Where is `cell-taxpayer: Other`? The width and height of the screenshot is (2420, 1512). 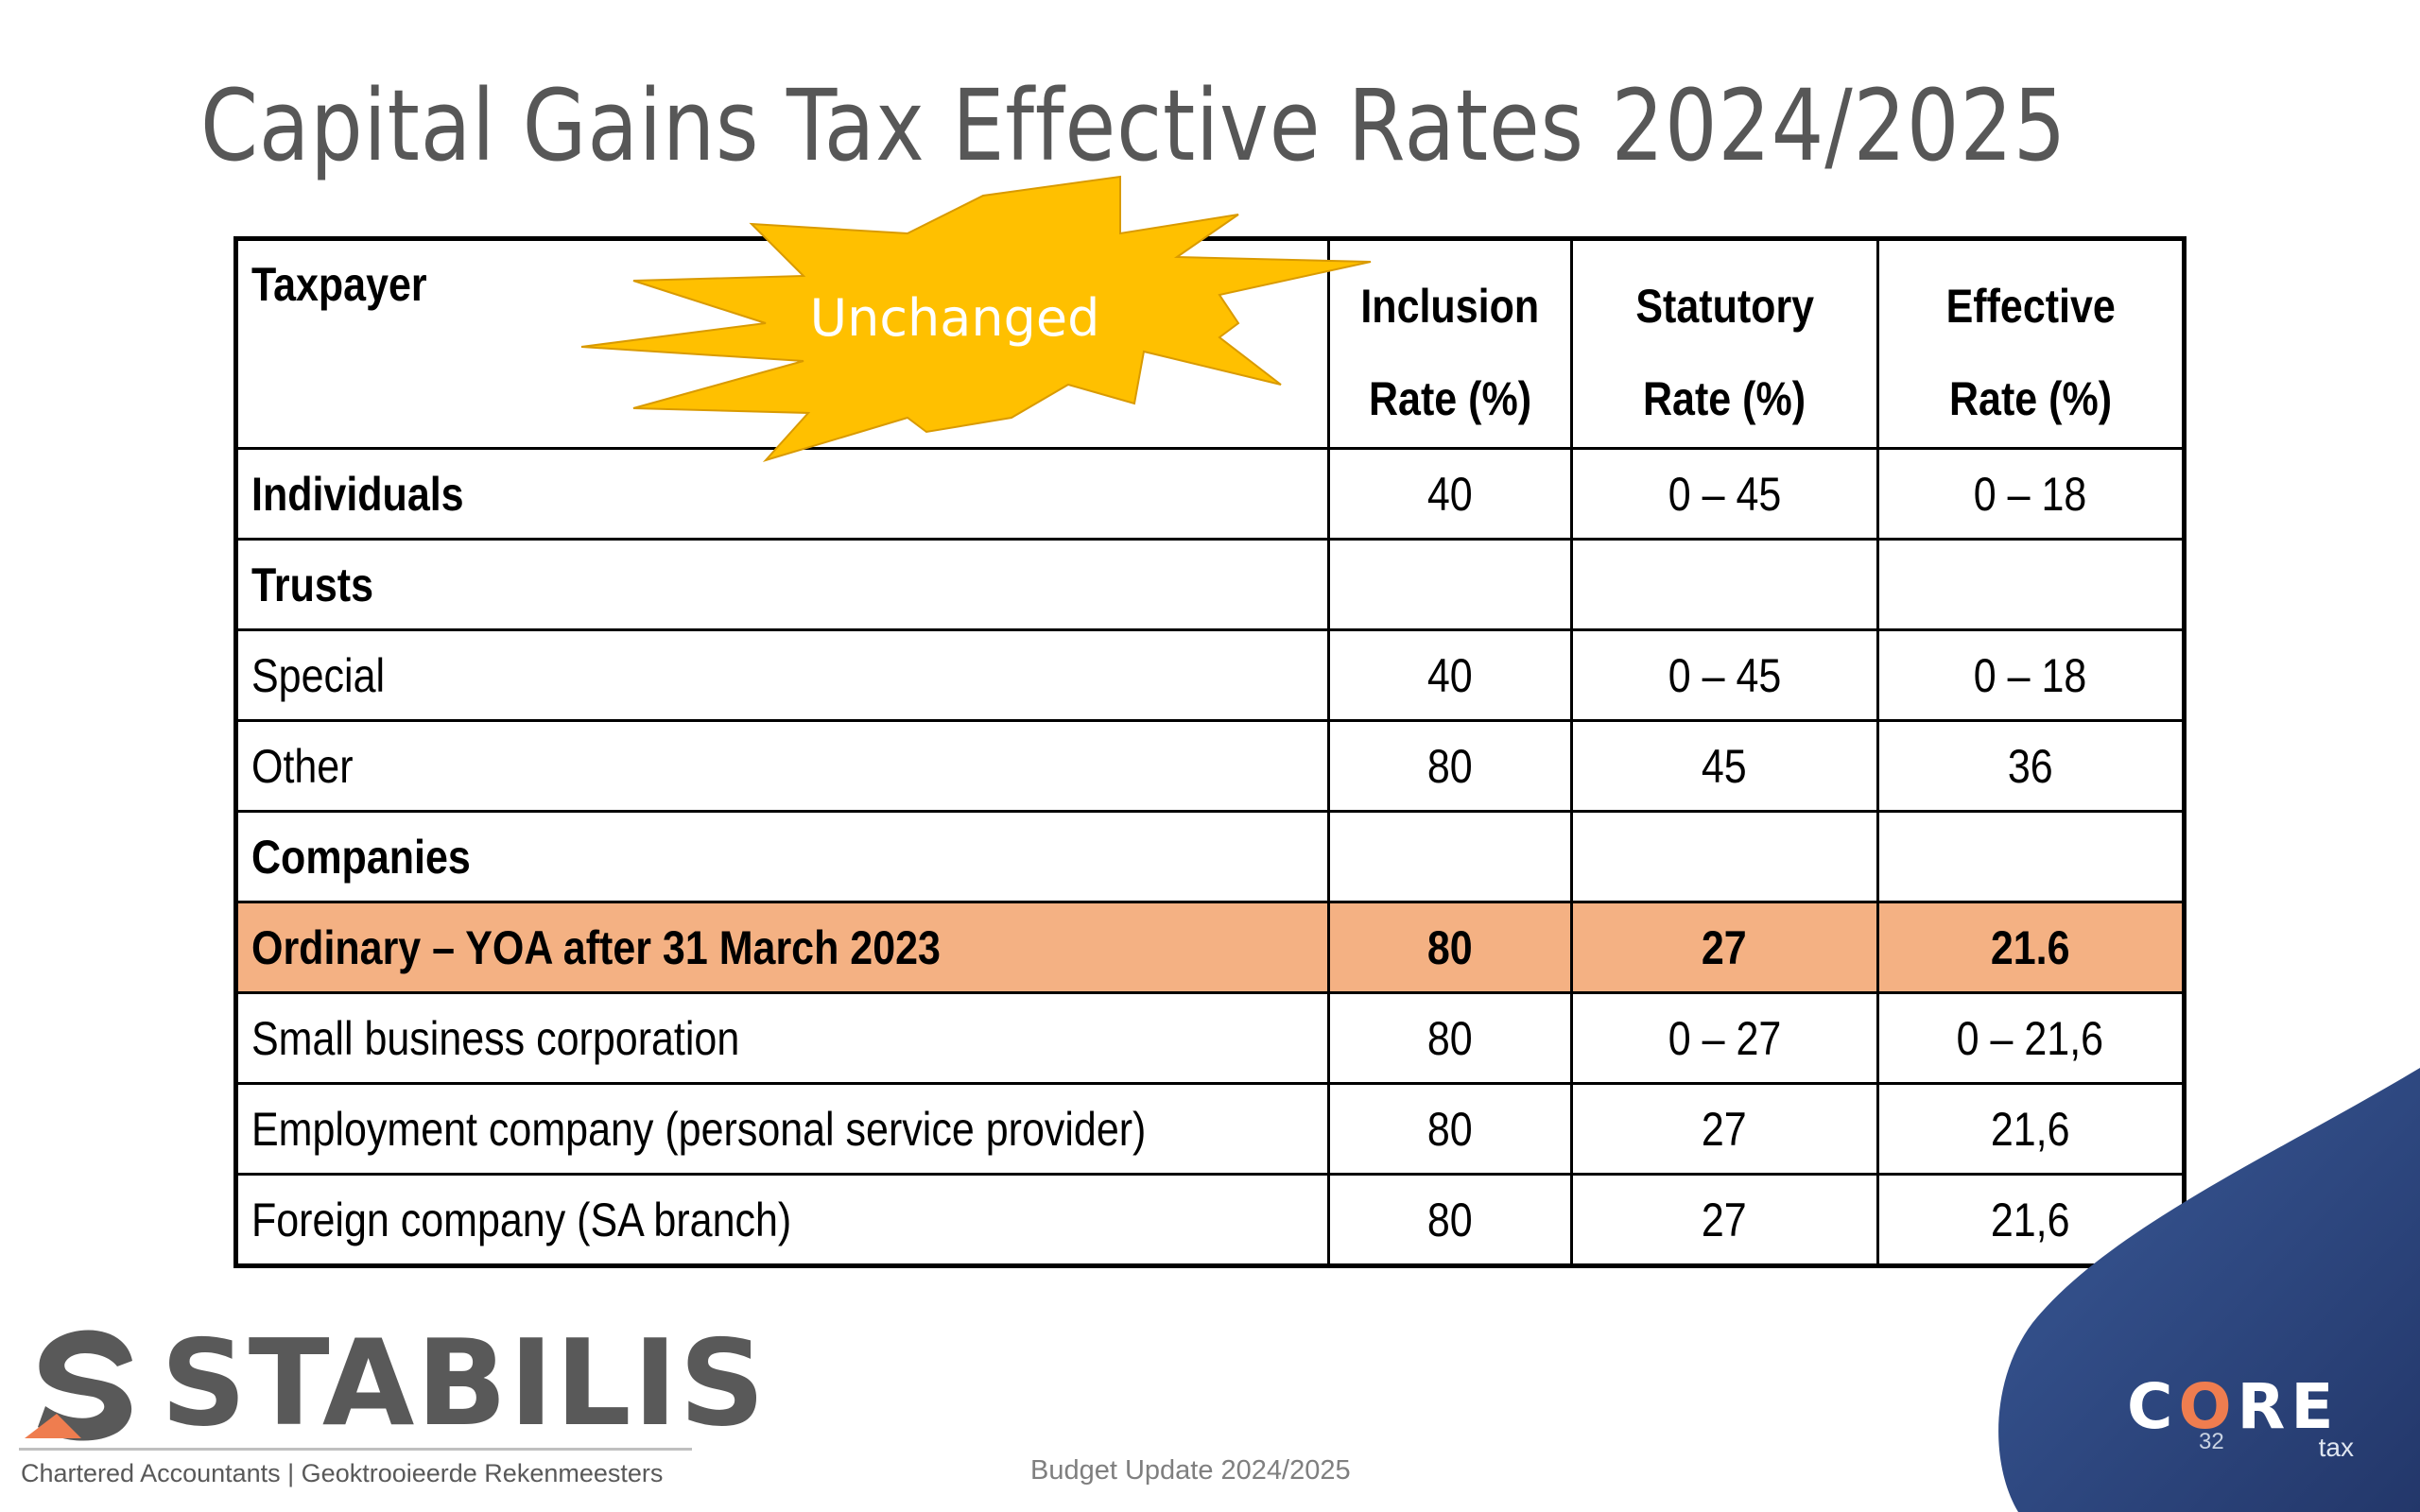
cell-taxpayer: Other is located at coordinates (782, 766).